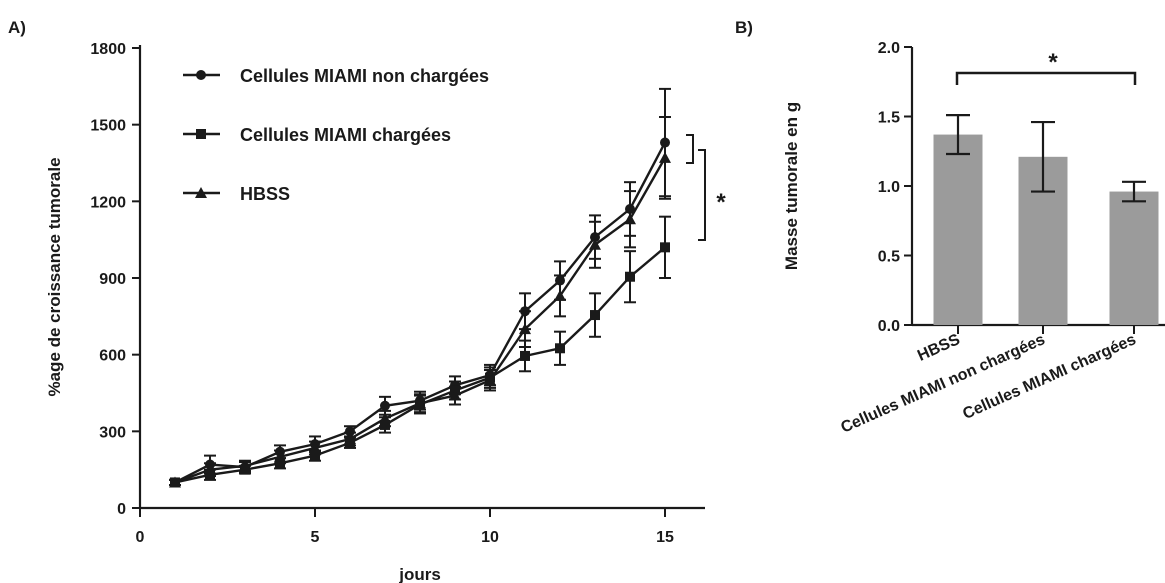  Describe the element at coordinates (112, 279) in the screenshot. I see `panel-a-y-tick-label: 900` at that location.